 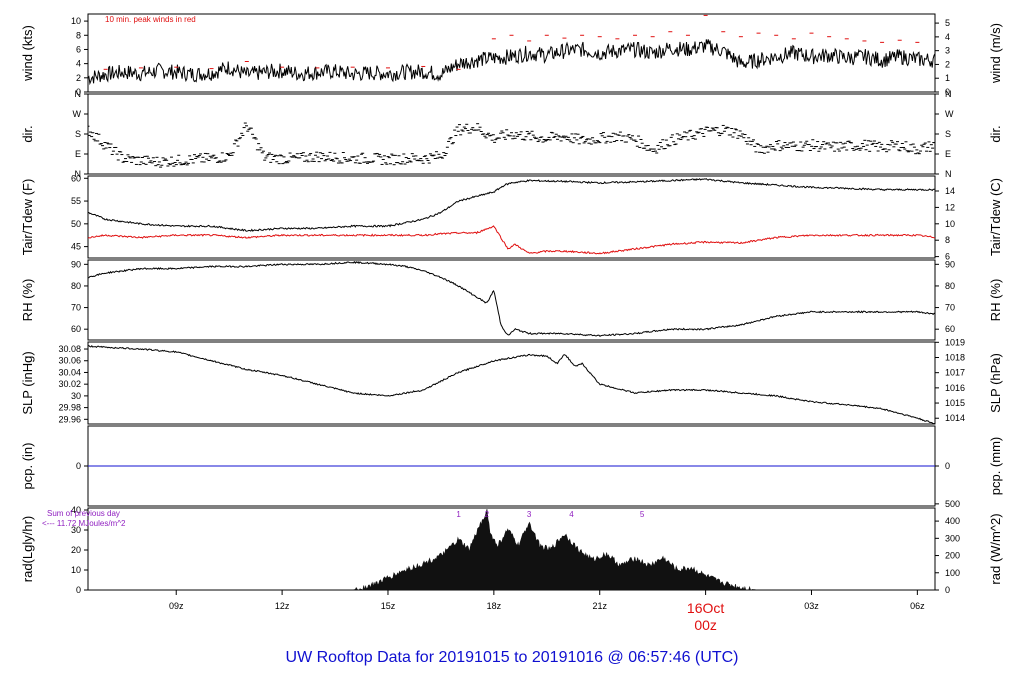 I want to click on y-tick-label-right: 500, so click(x=952, y=504).